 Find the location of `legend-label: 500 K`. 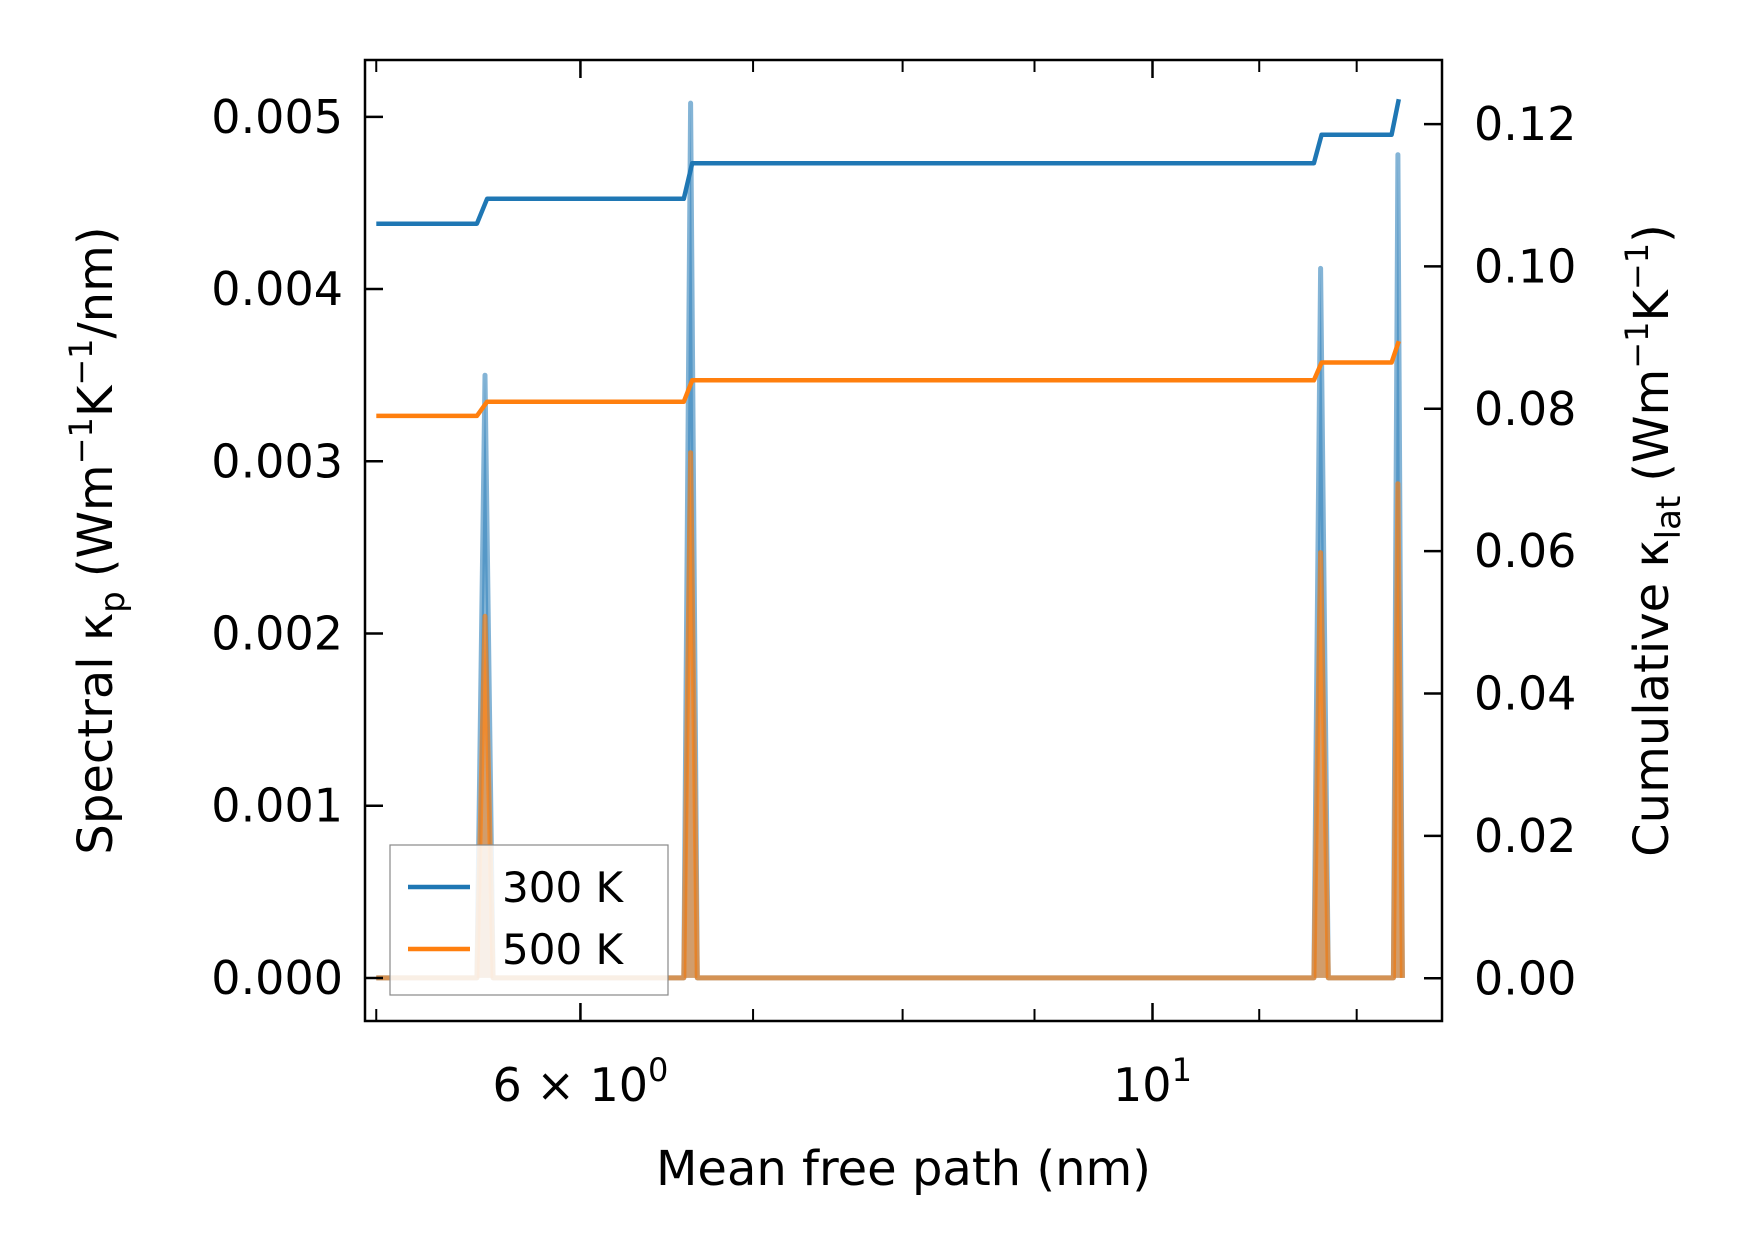

legend-label: 500 K is located at coordinates (563, 949).